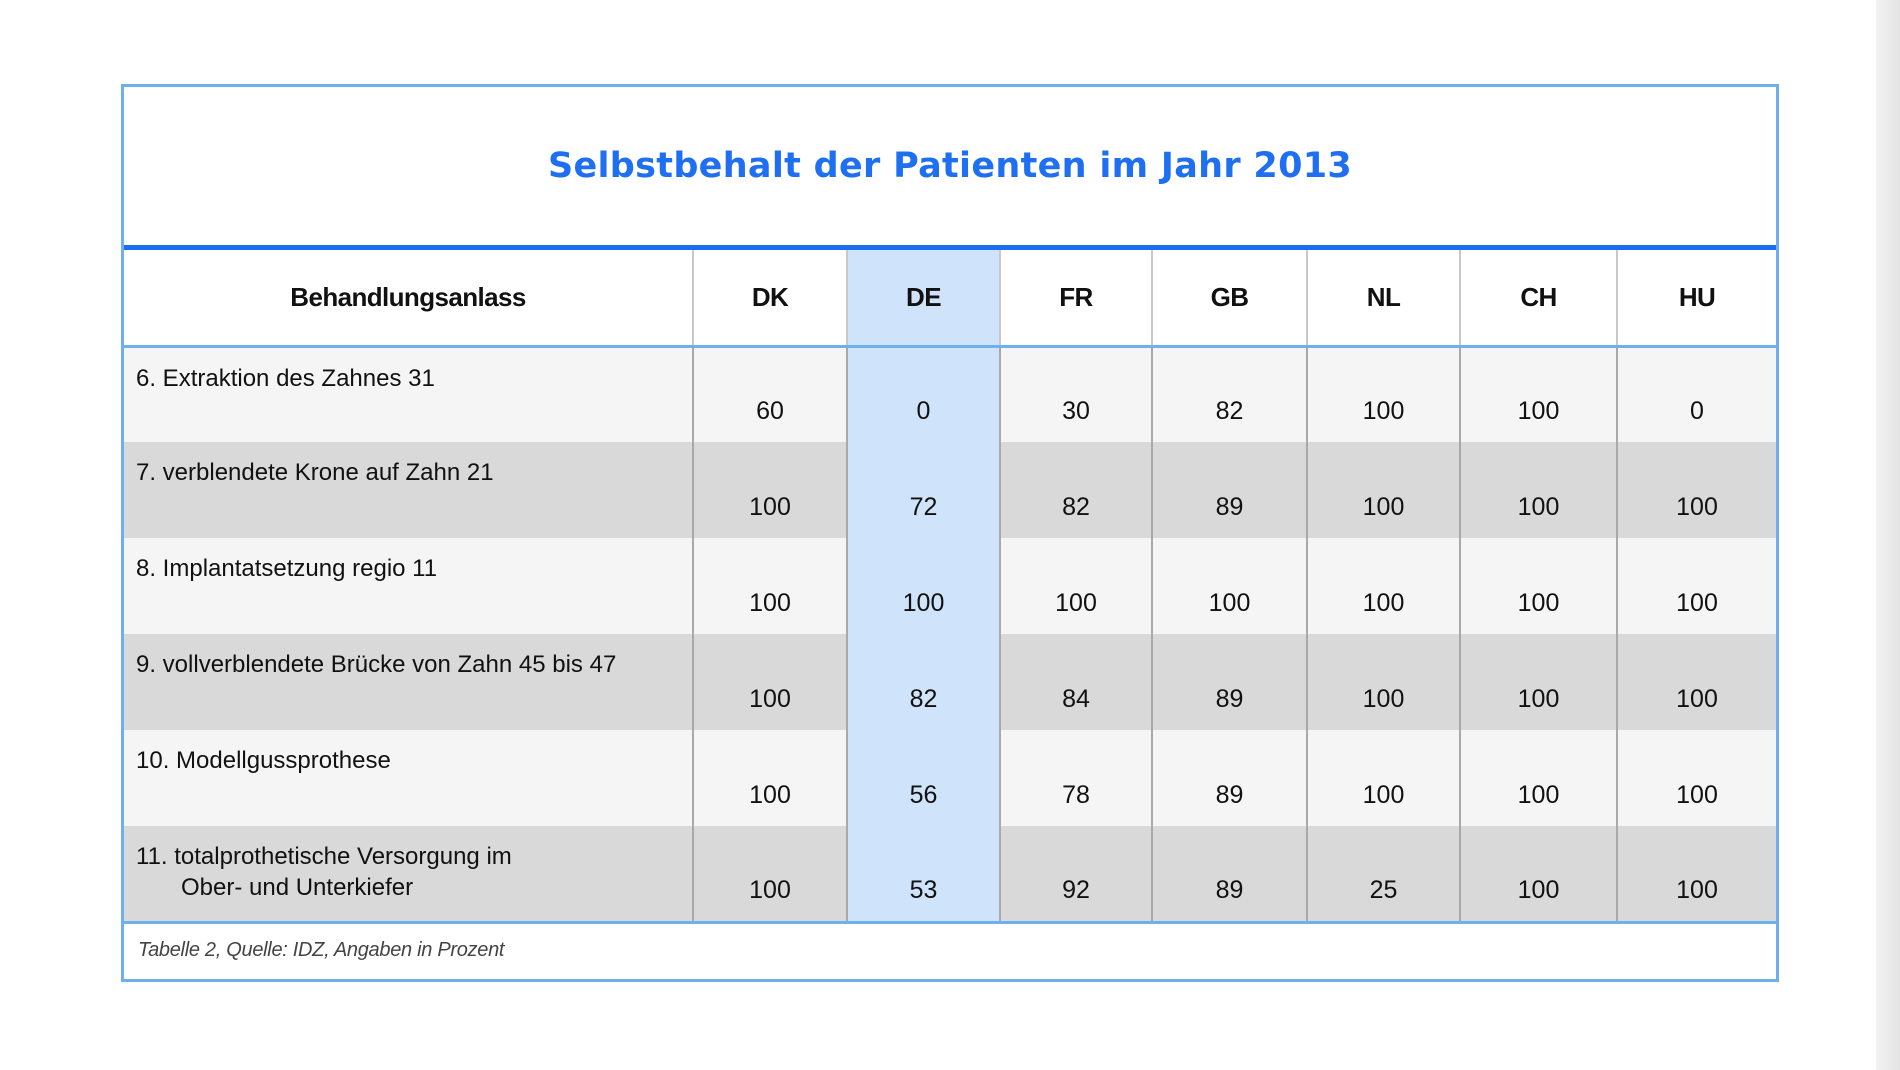 The image size is (1900, 1070). I want to click on cell-dk: 60, so click(770, 394).